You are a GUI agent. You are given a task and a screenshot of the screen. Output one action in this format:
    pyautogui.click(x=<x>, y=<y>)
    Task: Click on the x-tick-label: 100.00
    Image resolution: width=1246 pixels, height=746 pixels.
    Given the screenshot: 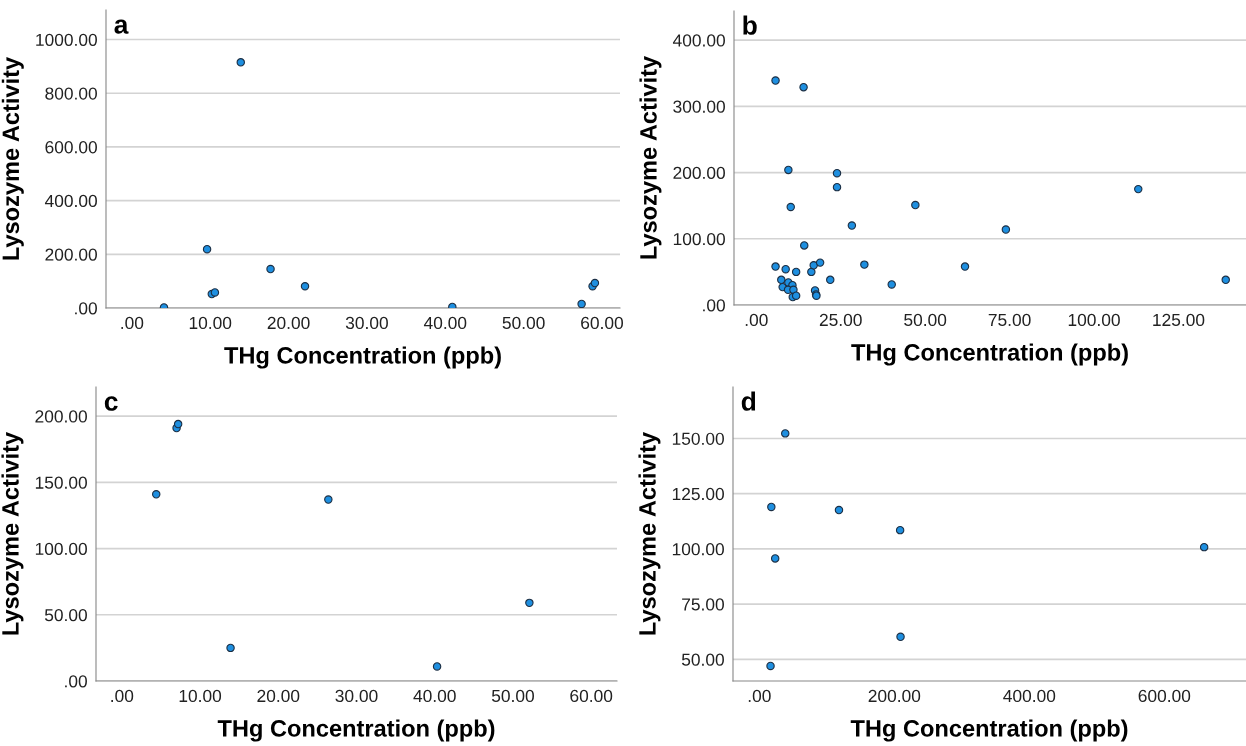 What is the action you would take?
    pyautogui.click(x=1094, y=320)
    